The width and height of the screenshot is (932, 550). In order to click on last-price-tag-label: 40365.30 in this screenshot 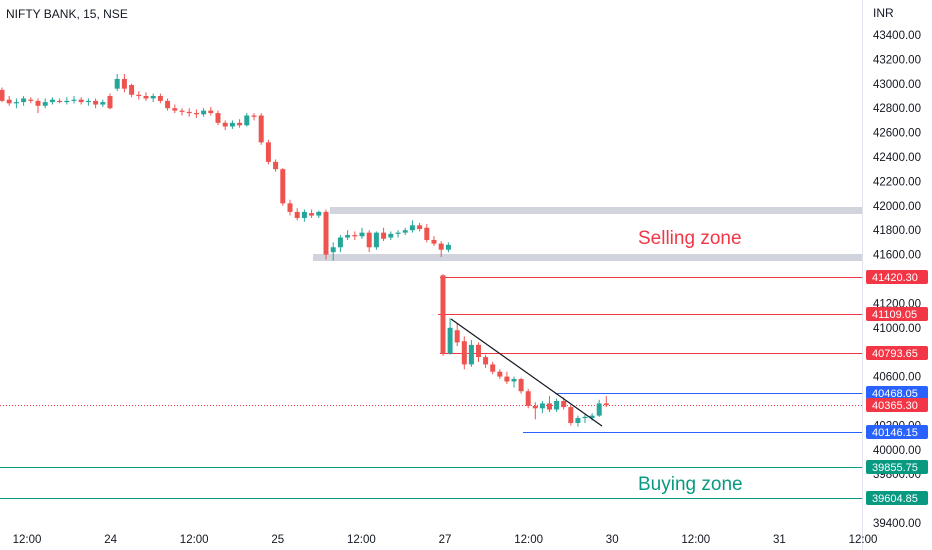, I will do `click(895, 406)`.